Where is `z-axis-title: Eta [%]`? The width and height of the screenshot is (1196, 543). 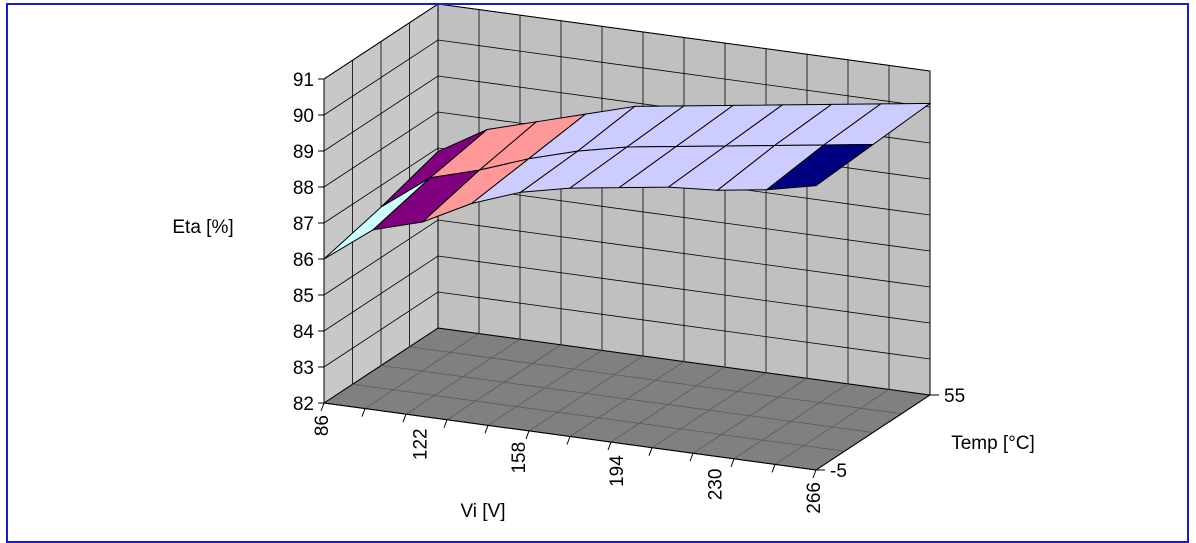 z-axis-title: Eta [%] is located at coordinates (202, 227).